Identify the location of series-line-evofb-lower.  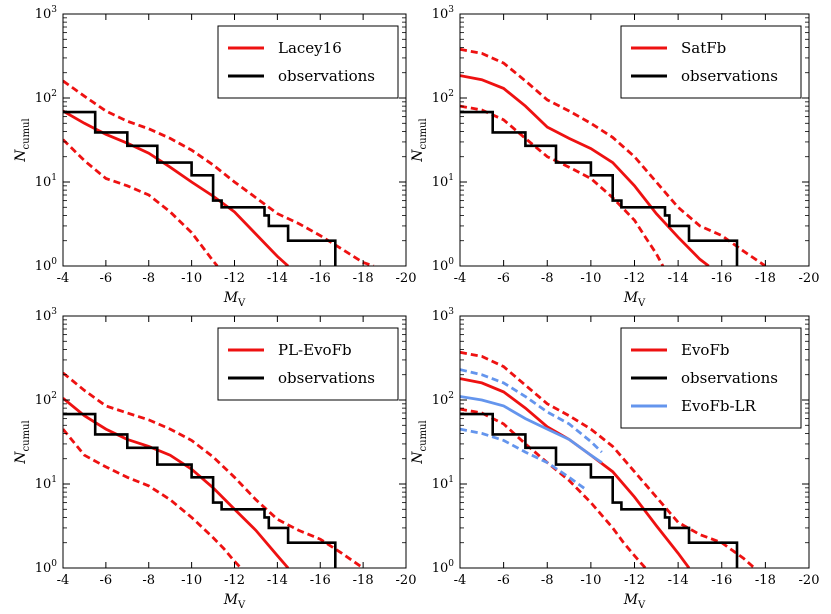
(553, 487).